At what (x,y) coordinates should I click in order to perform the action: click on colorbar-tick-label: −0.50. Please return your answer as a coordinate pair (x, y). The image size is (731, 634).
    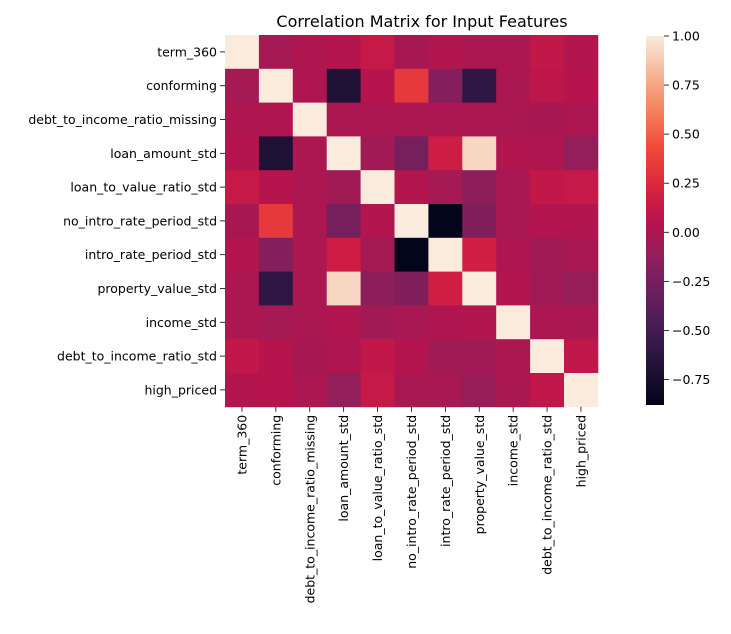
    Looking at the image, I should click on (691, 330).